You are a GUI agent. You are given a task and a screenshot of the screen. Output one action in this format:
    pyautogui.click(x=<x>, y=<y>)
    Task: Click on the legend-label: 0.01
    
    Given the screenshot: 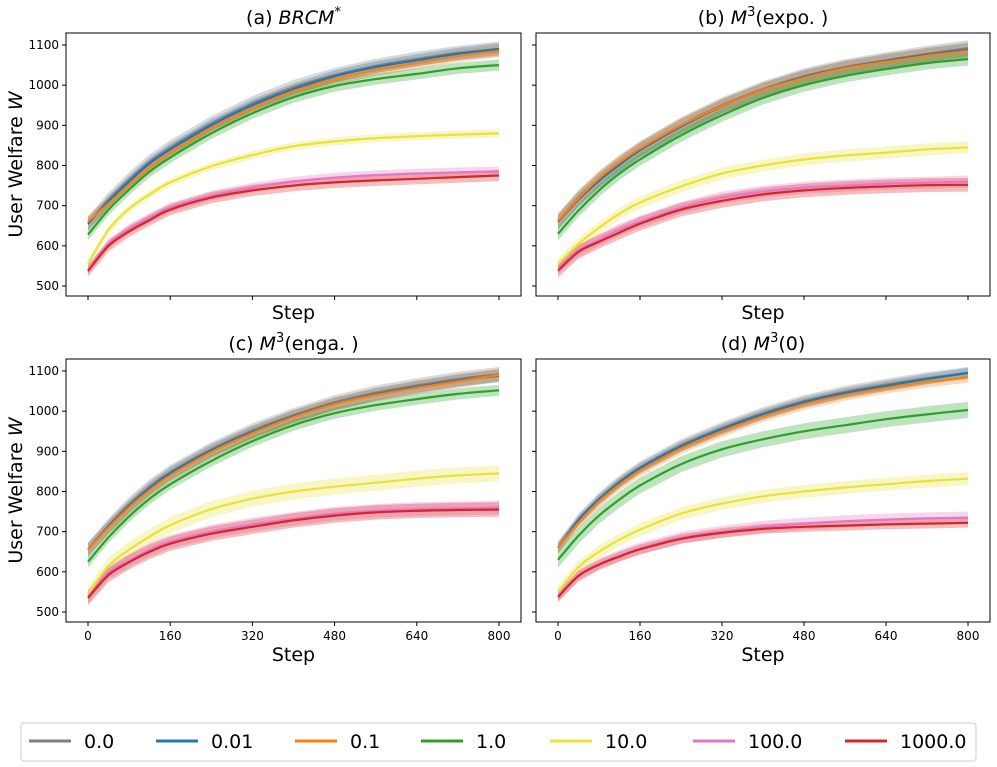 What is the action you would take?
    pyautogui.click(x=232, y=742)
    